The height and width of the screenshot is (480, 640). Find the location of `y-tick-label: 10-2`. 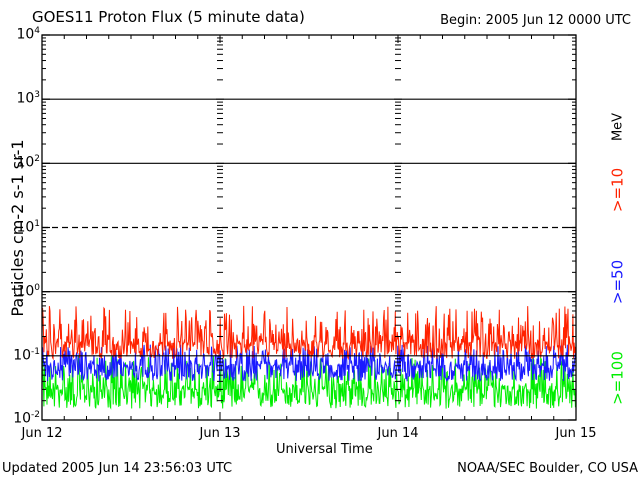

y-tick-label: 10-2 is located at coordinates (26, 418).